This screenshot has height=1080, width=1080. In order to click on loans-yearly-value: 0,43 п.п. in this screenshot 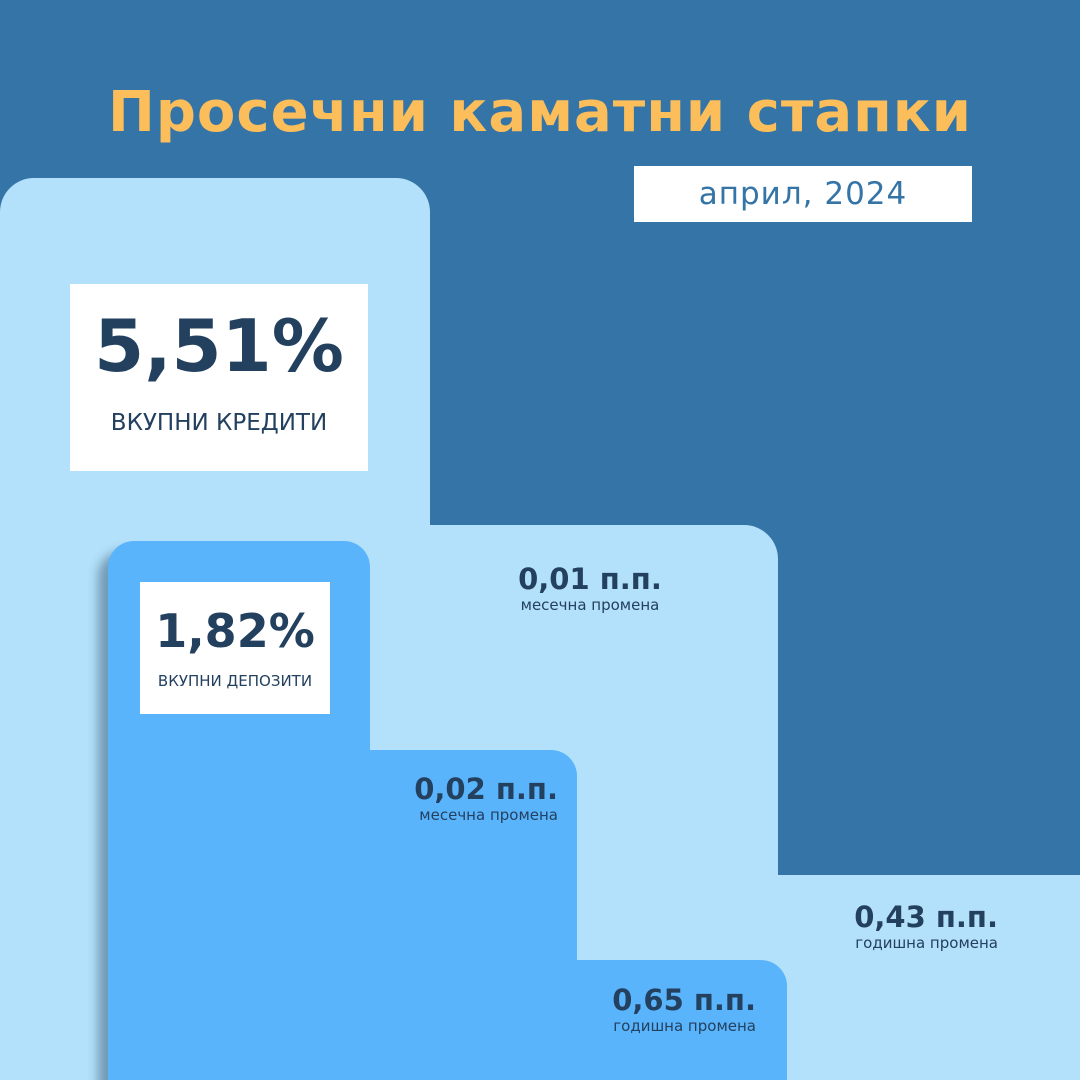, I will do `click(926, 917)`.